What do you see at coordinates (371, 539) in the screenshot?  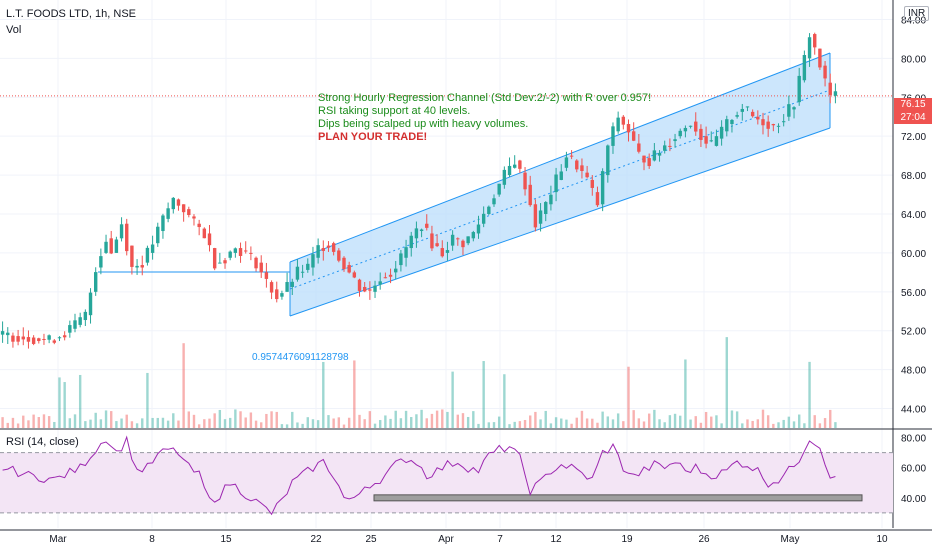 I see `time-tick-label: 25` at bounding box center [371, 539].